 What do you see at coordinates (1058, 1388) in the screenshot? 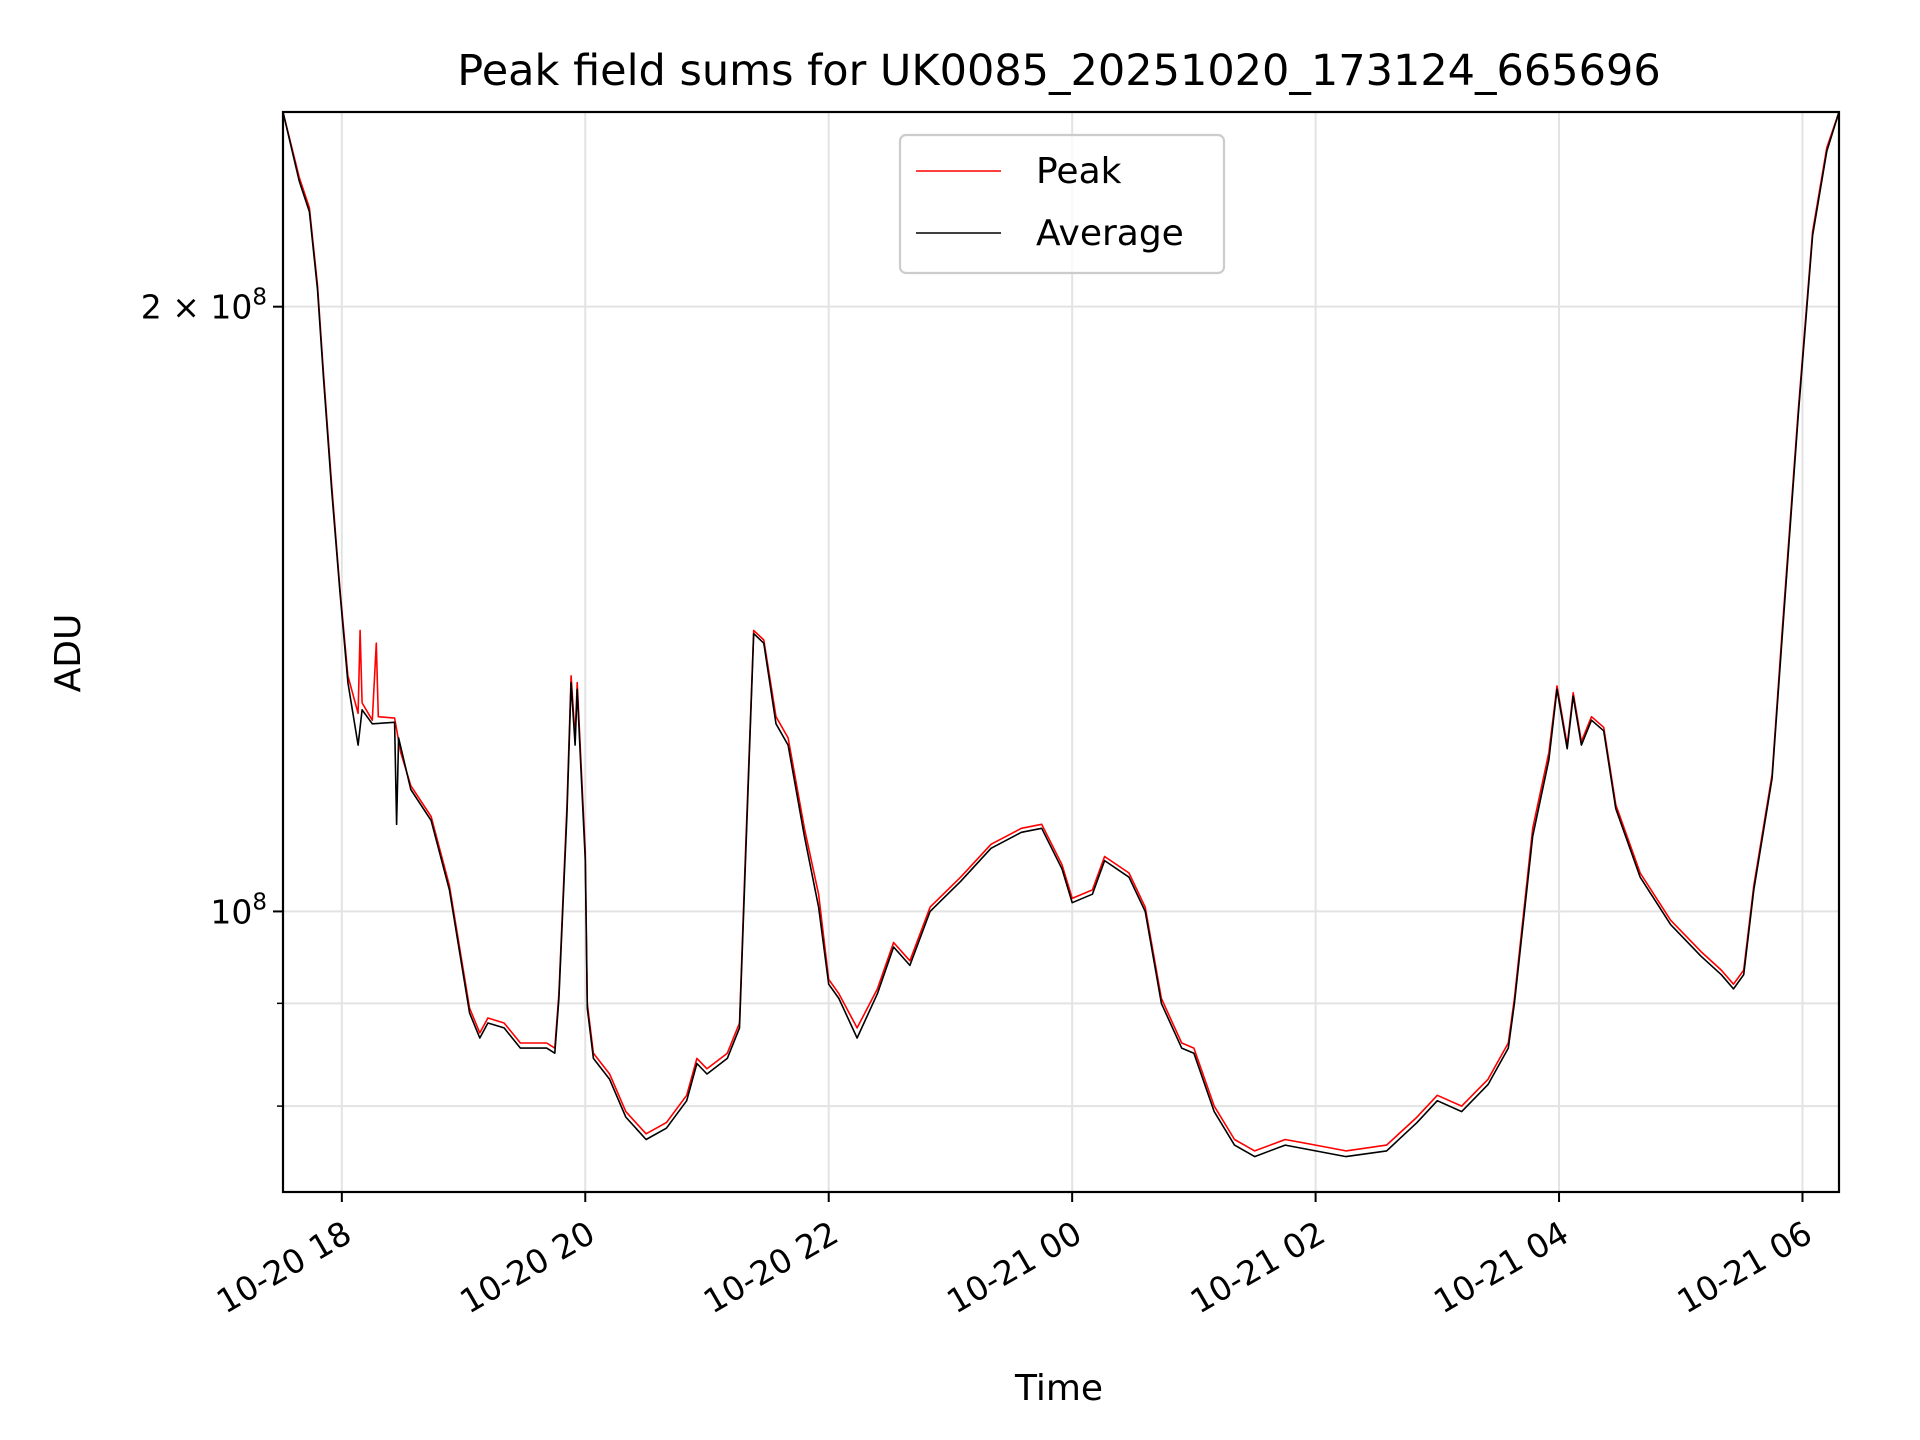
I see `x-axis-label: Time` at bounding box center [1058, 1388].